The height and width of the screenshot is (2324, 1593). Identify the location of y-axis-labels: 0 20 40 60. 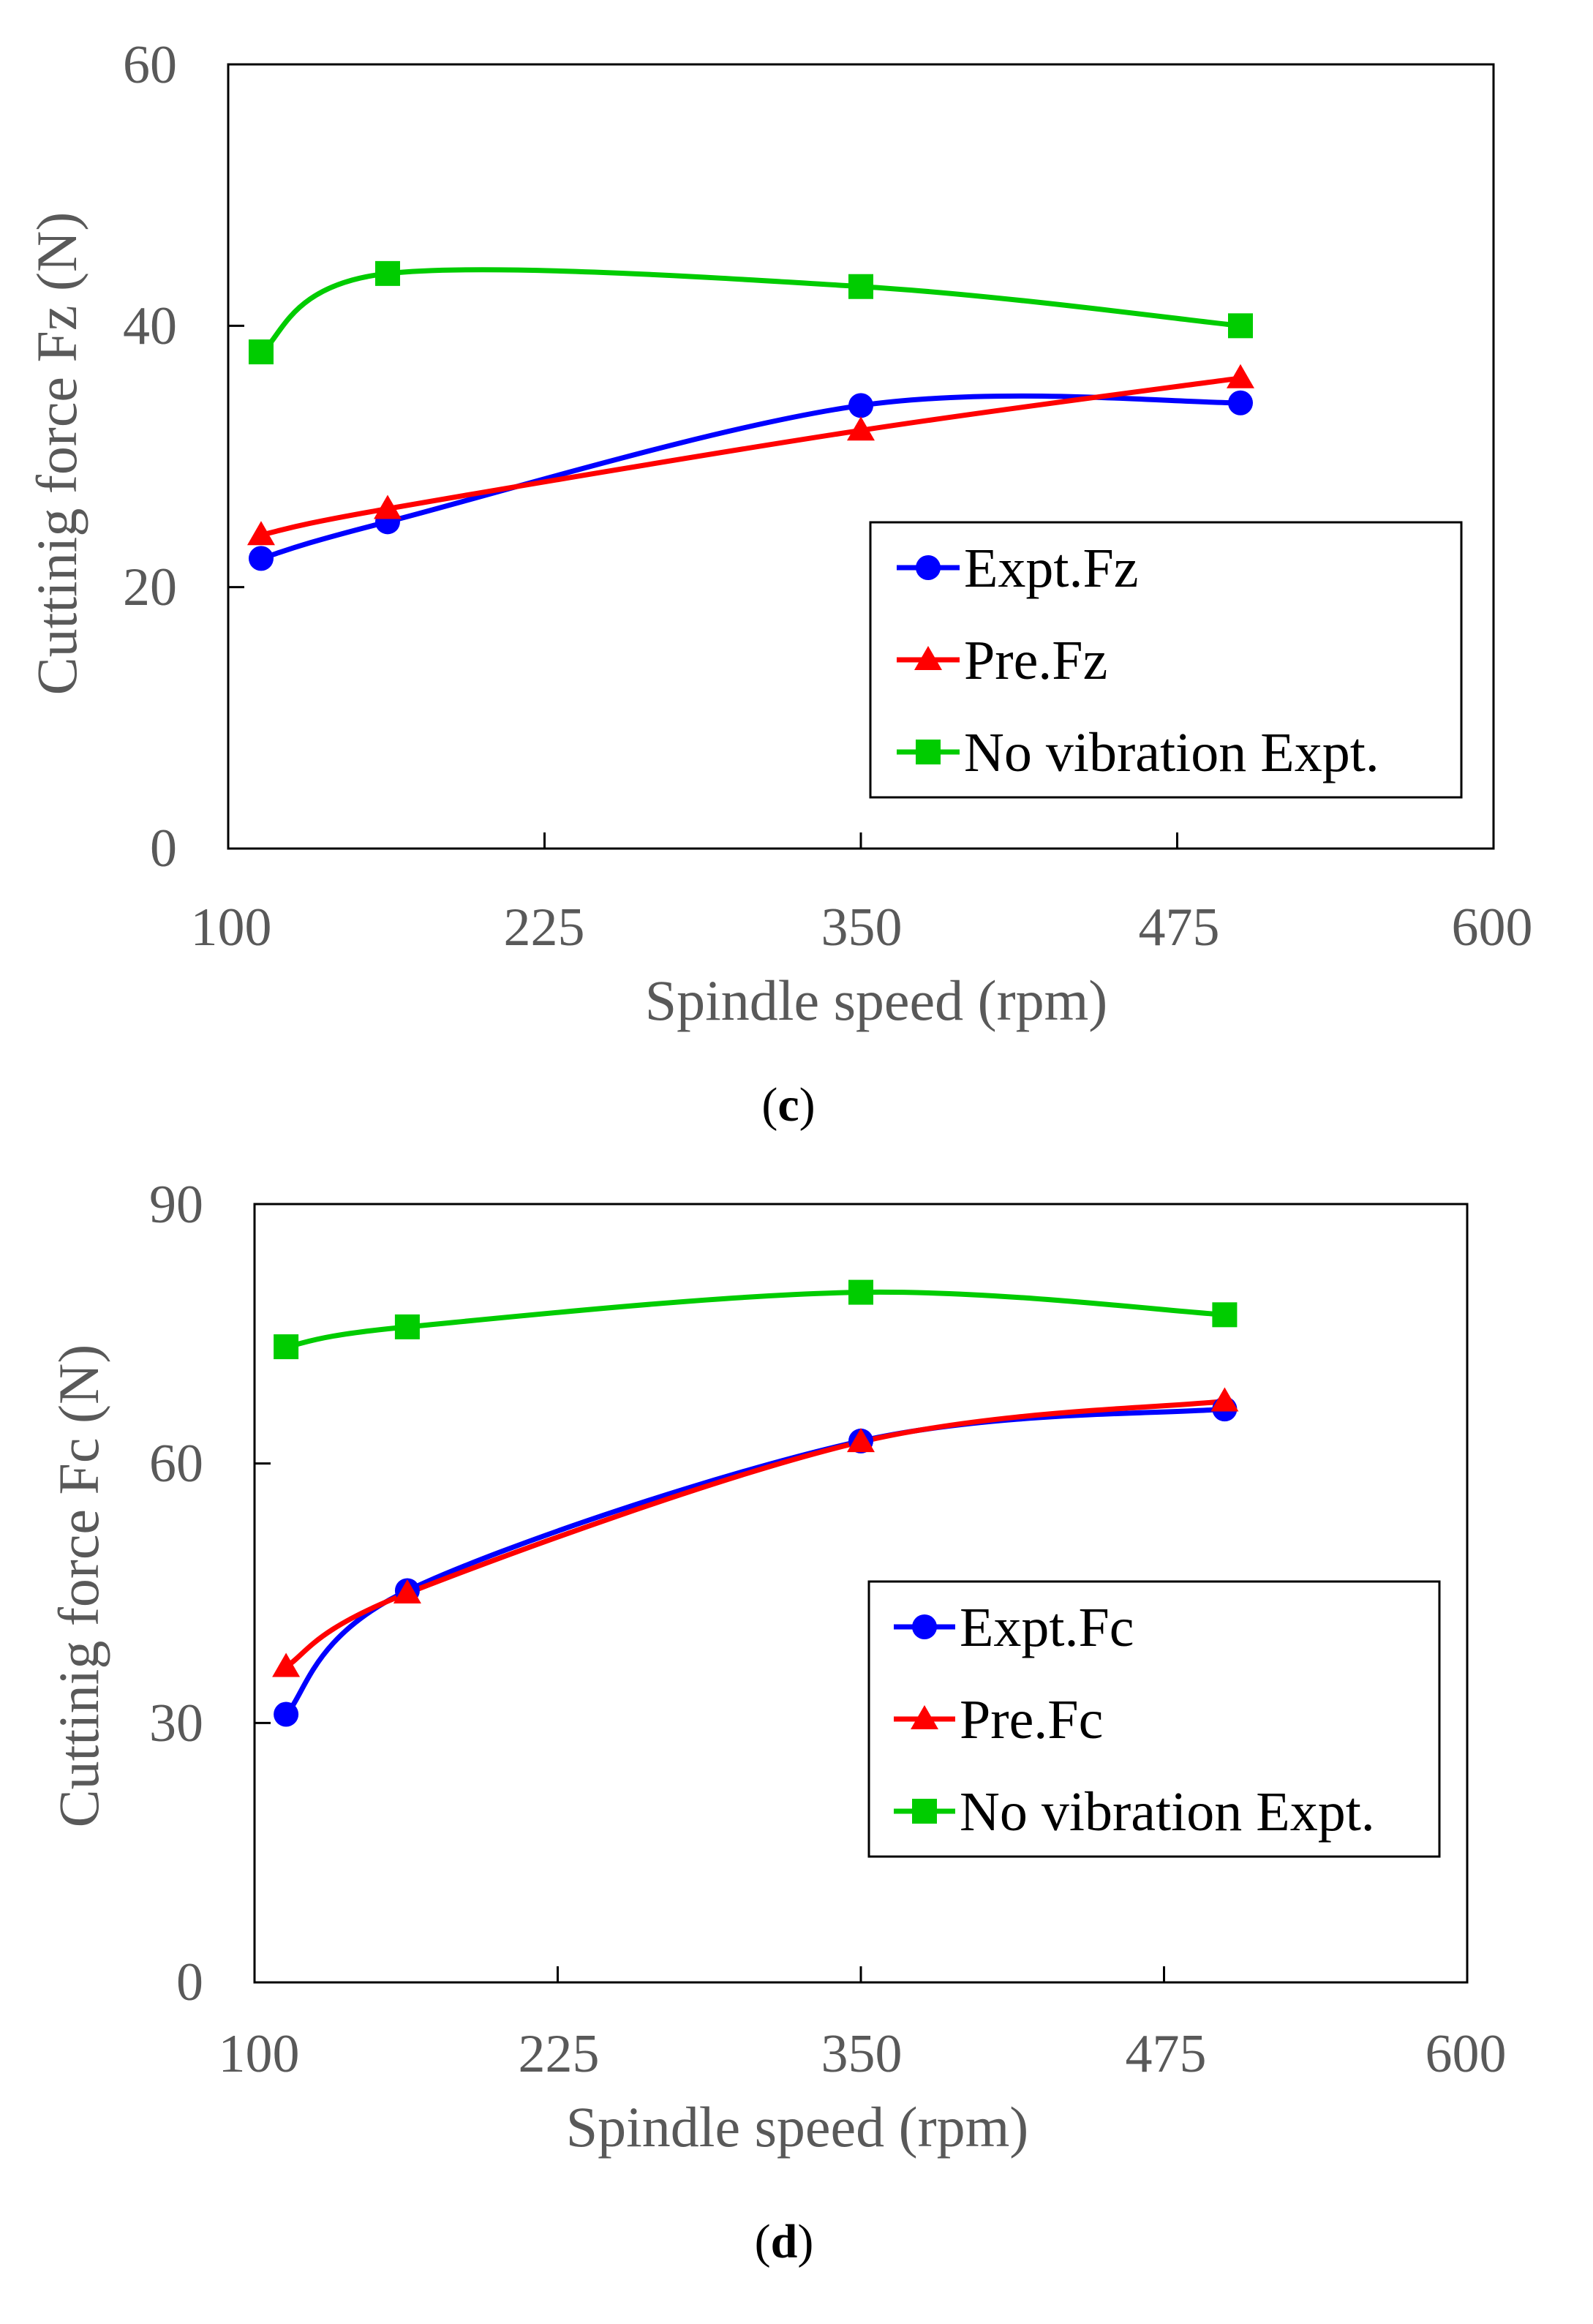
(150, 457).